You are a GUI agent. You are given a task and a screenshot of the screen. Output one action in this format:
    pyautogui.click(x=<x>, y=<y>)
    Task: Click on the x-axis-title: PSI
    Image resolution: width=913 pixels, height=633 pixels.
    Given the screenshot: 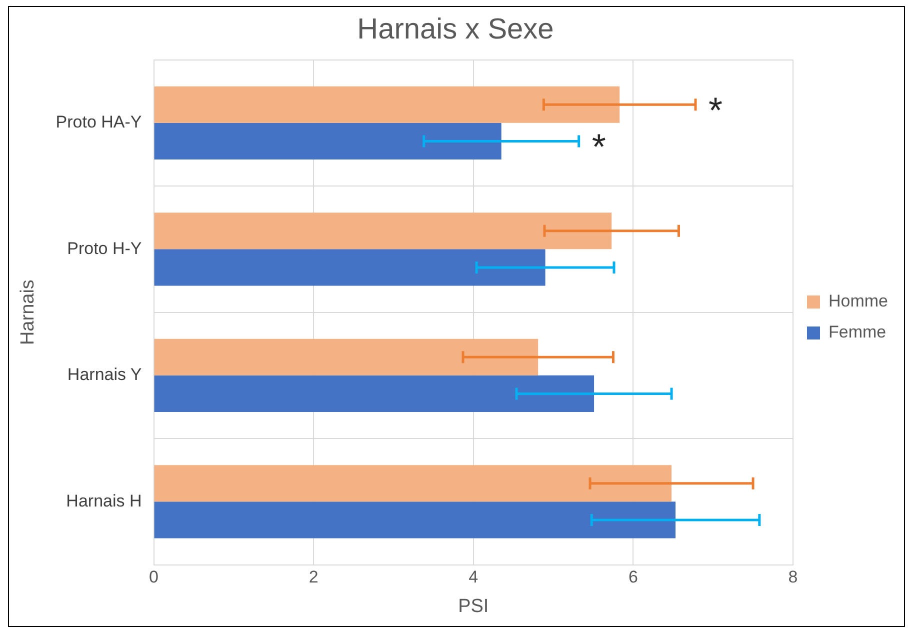 What is the action you would take?
    pyautogui.click(x=473, y=606)
    